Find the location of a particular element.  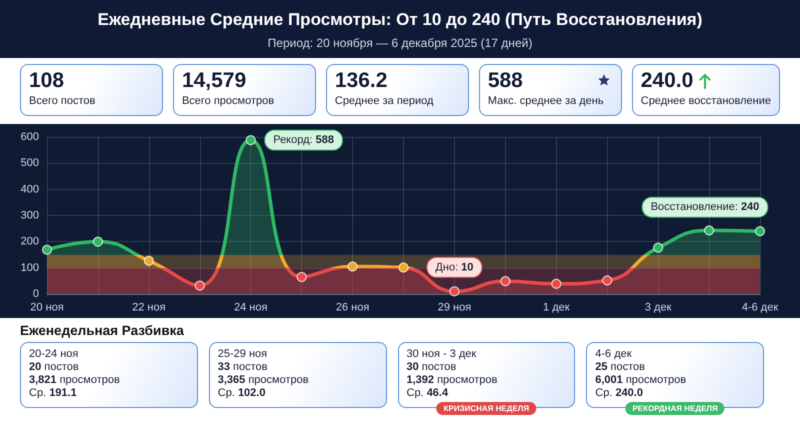

y-tick-label: 100 is located at coordinates (29, 268).